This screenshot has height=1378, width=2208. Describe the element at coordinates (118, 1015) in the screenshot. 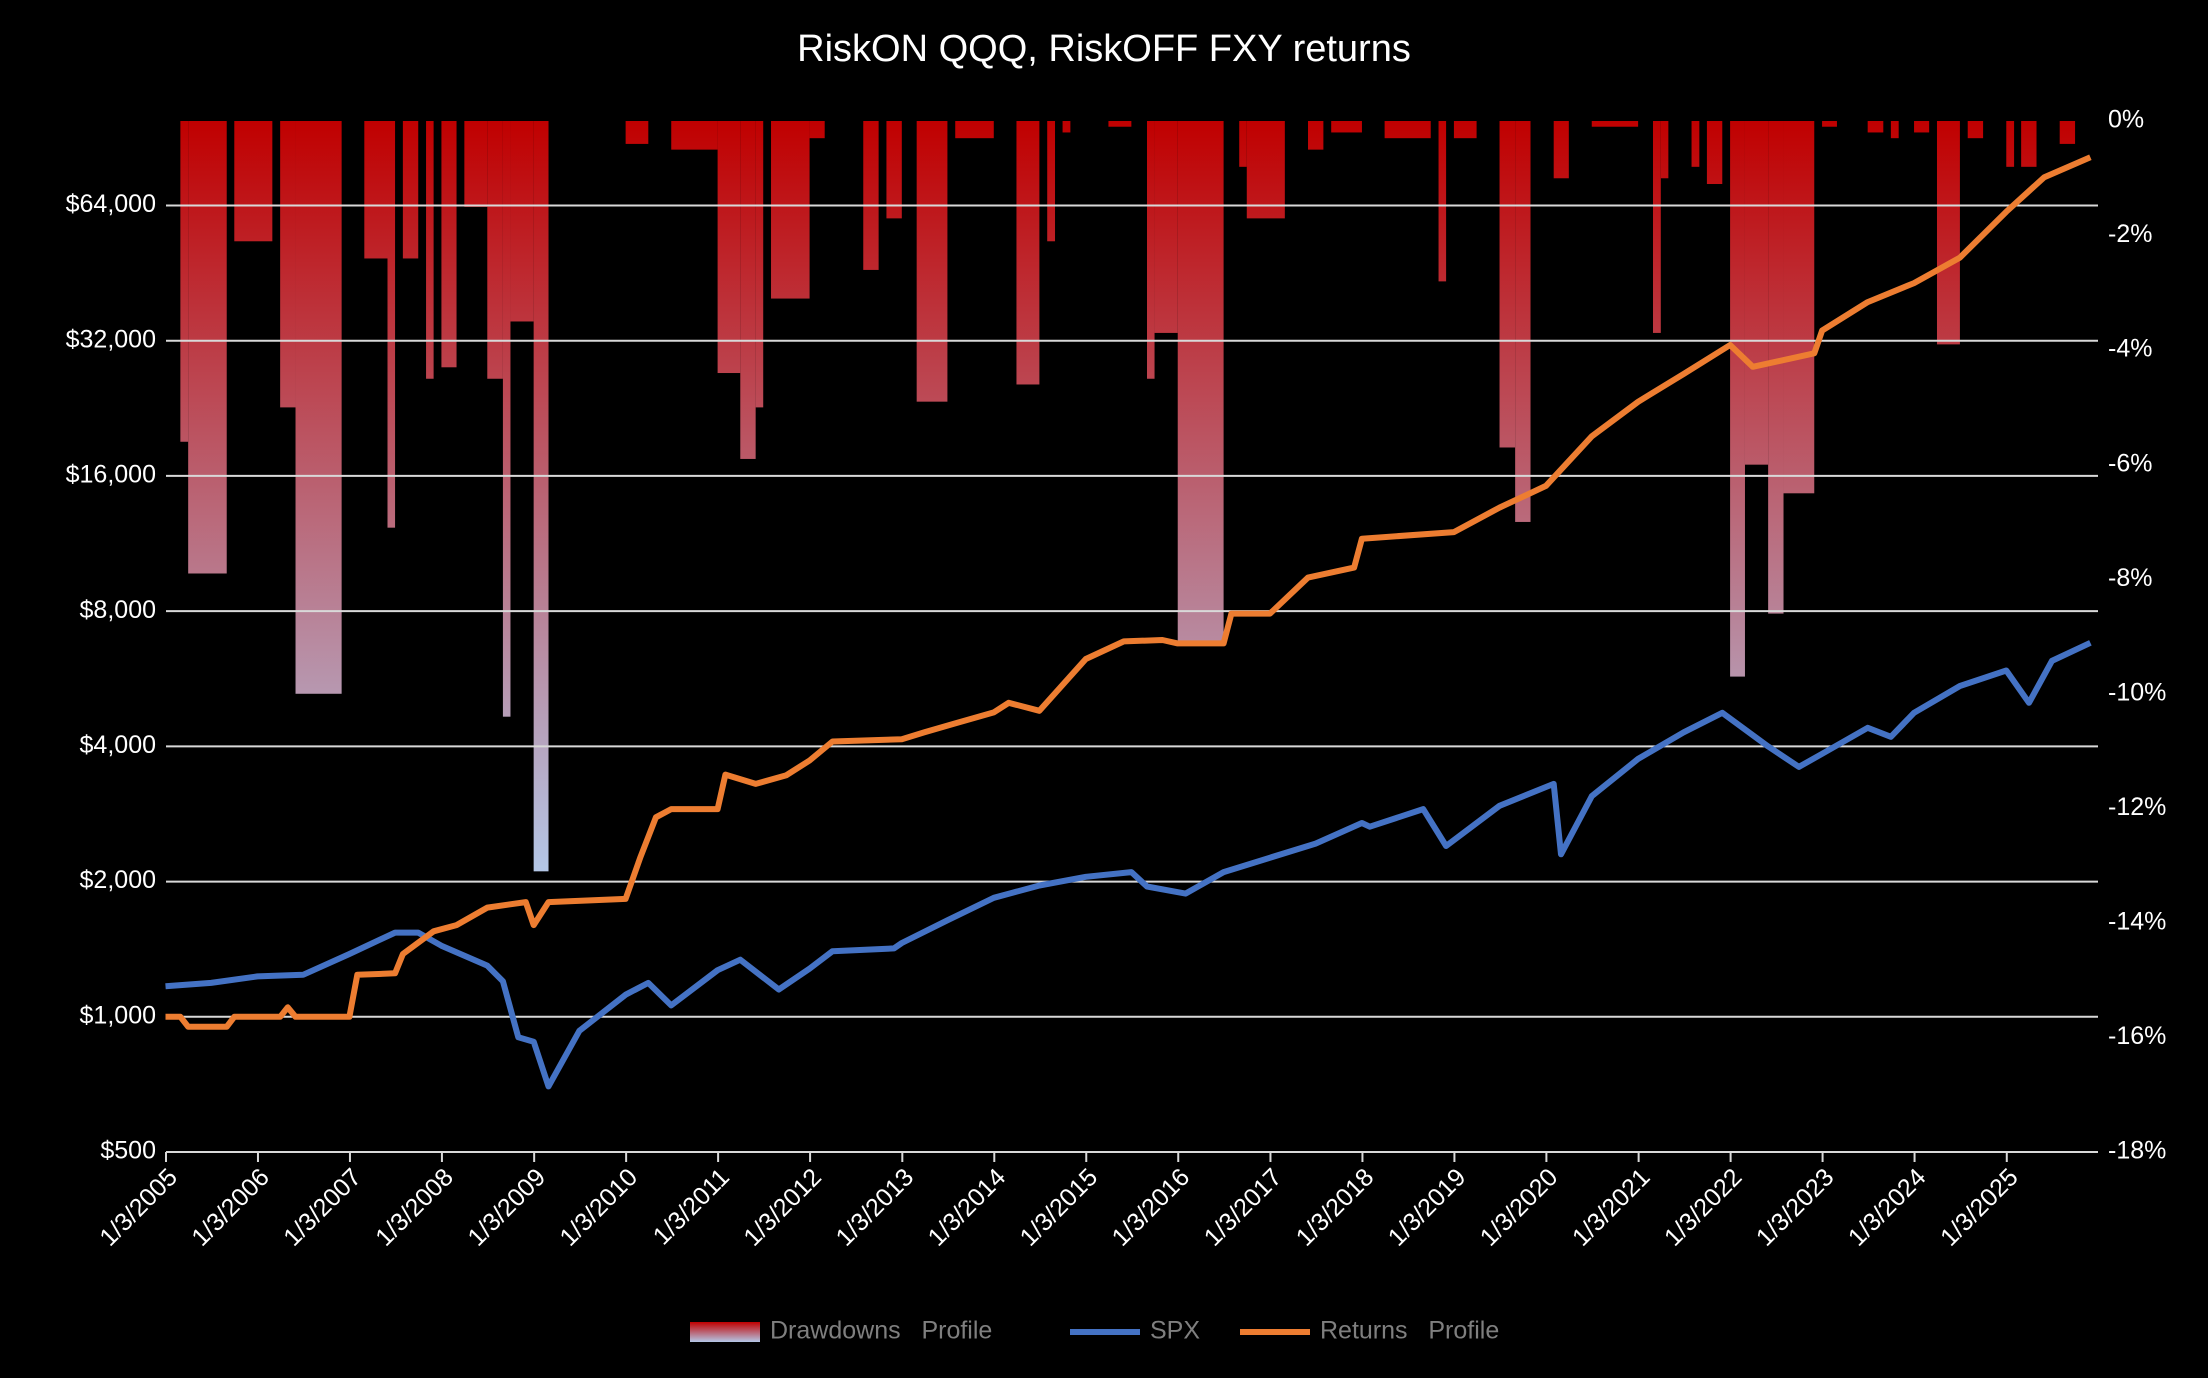

I see `y-tick-label: $1,000` at that location.